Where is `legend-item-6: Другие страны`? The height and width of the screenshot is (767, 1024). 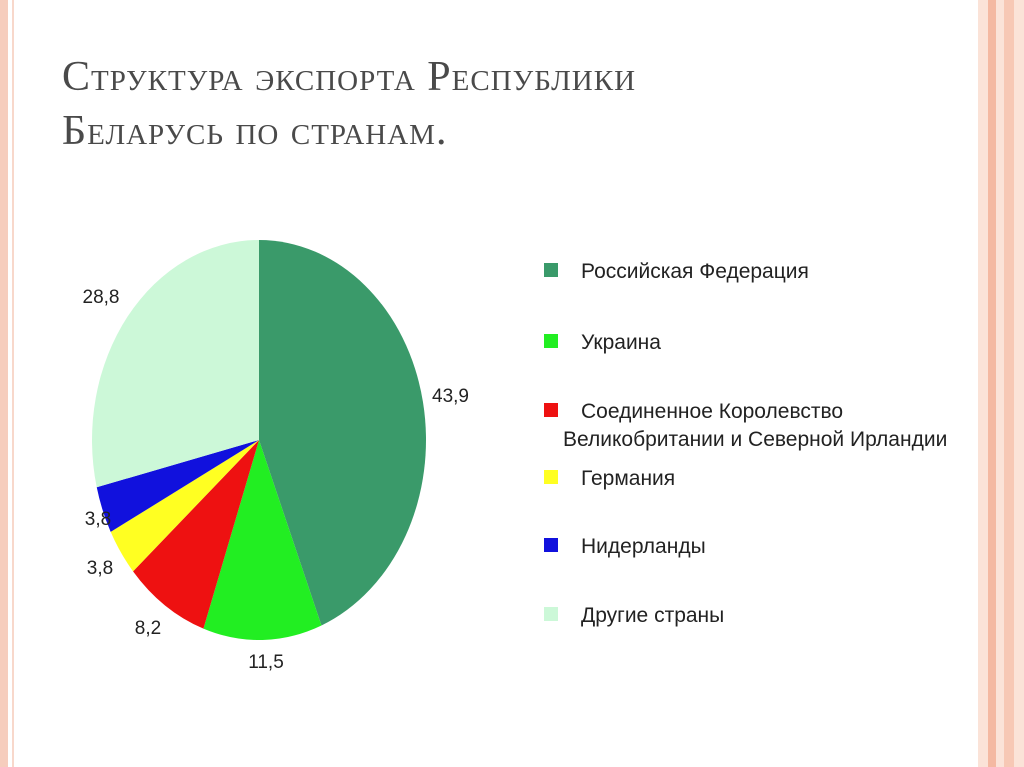 legend-item-6: Другие страны is located at coordinates (634, 615).